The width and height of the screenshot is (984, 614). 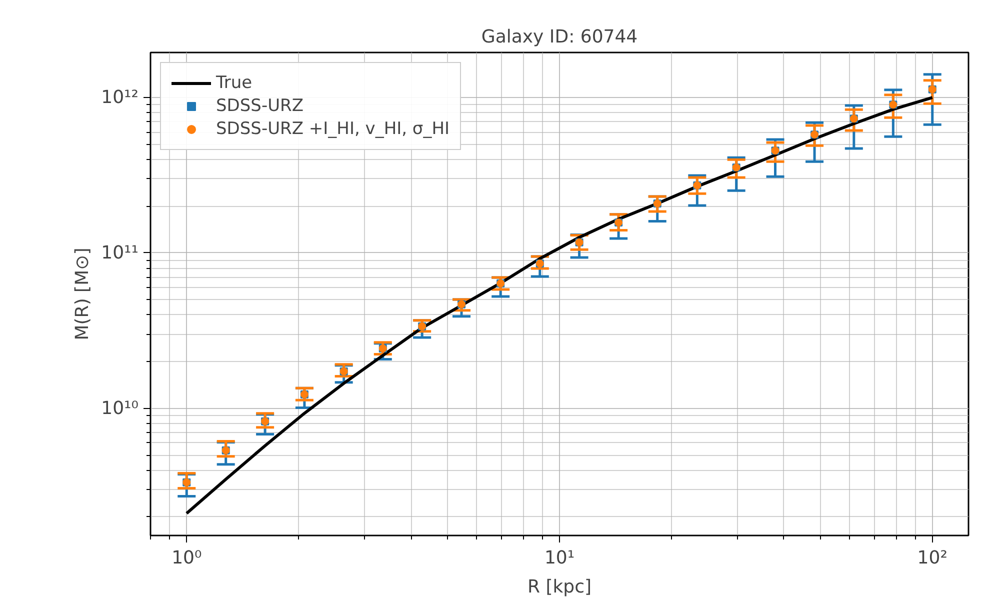 What do you see at coordinates (120, 408) in the screenshot?
I see `y-tick-label: 10¹⁰` at bounding box center [120, 408].